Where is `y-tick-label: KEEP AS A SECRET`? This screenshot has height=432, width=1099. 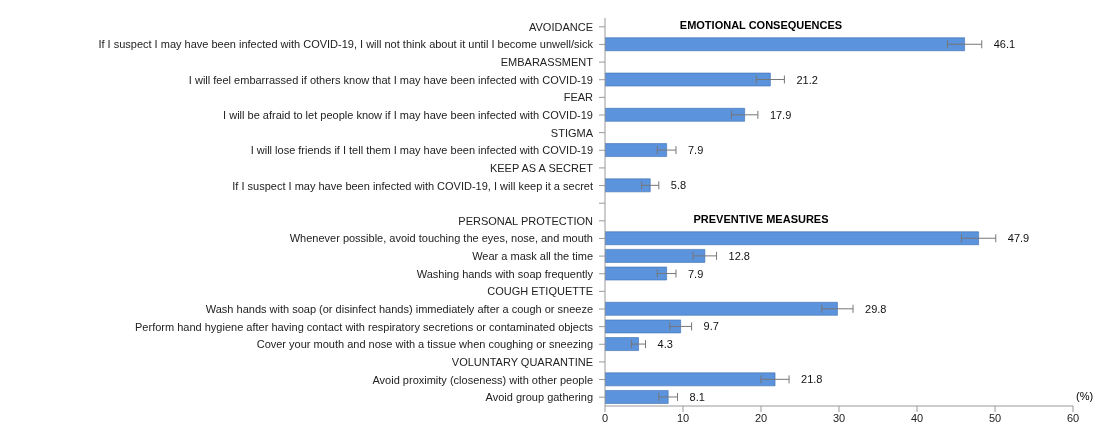
y-tick-label: KEEP AS A SECRET is located at coordinates (541, 167).